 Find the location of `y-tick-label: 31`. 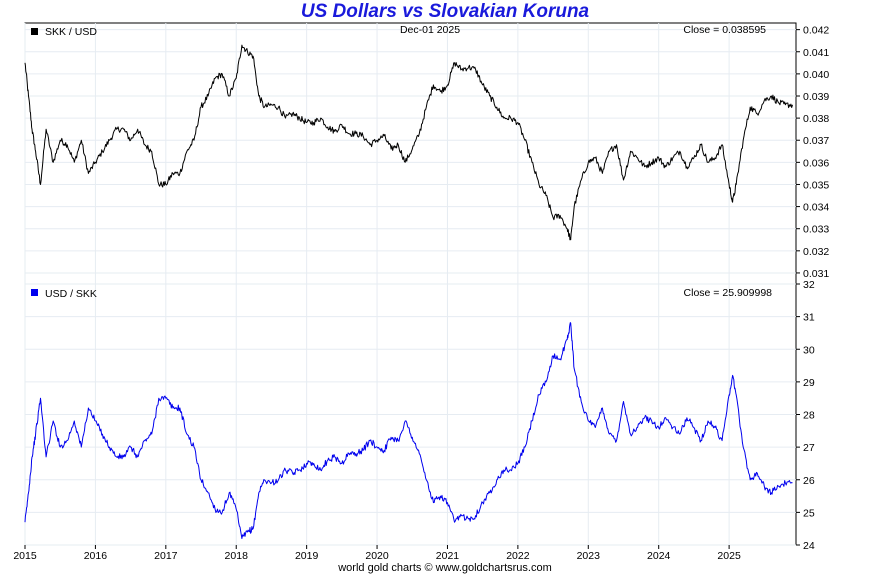

y-tick-label: 31 is located at coordinates (809, 318).